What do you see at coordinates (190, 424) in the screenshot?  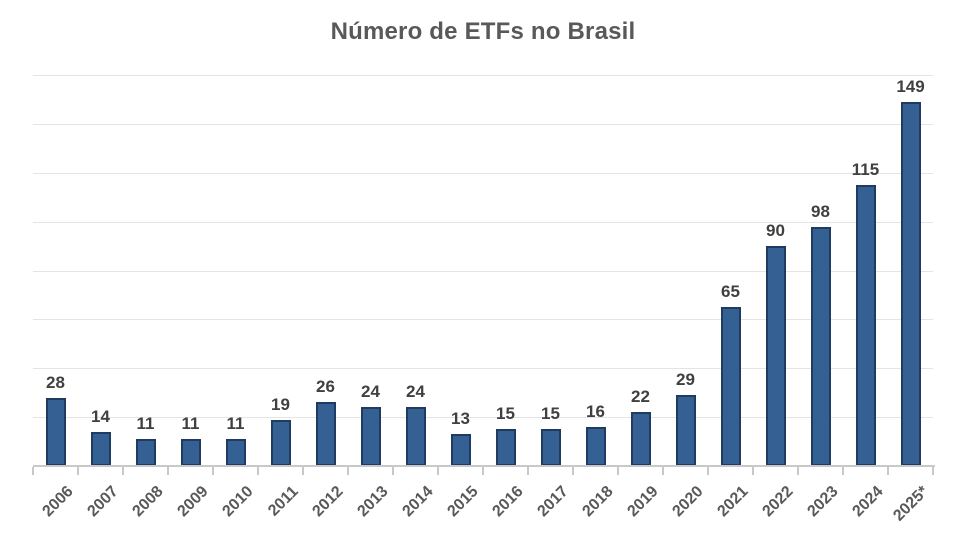 I see `data-label-2009: 11` at bounding box center [190, 424].